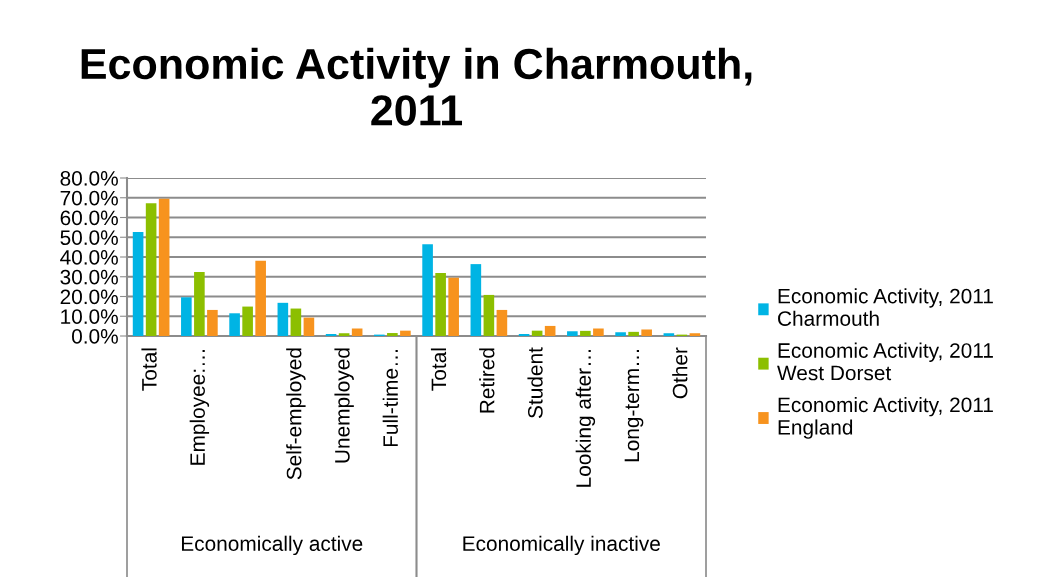 This screenshot has width=1064, height=577. Describe the element at coordinates (487, 380) in the screenshot. I see `x-tick-label: Retired` at that location.